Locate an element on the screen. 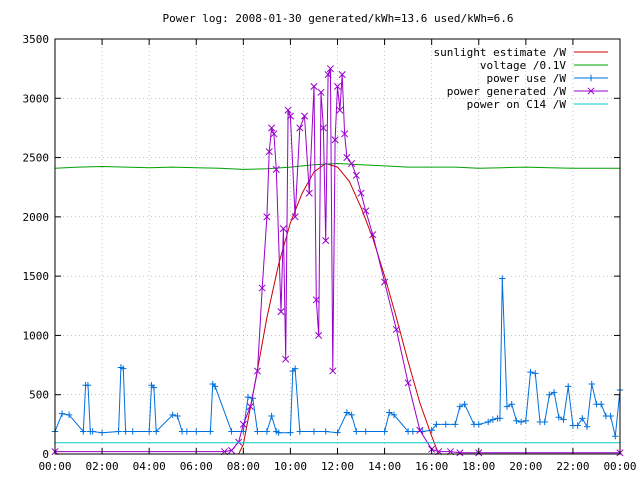 The image size is (640, 480). y-tick-label: 3500 is located at coordinates (36, 39).